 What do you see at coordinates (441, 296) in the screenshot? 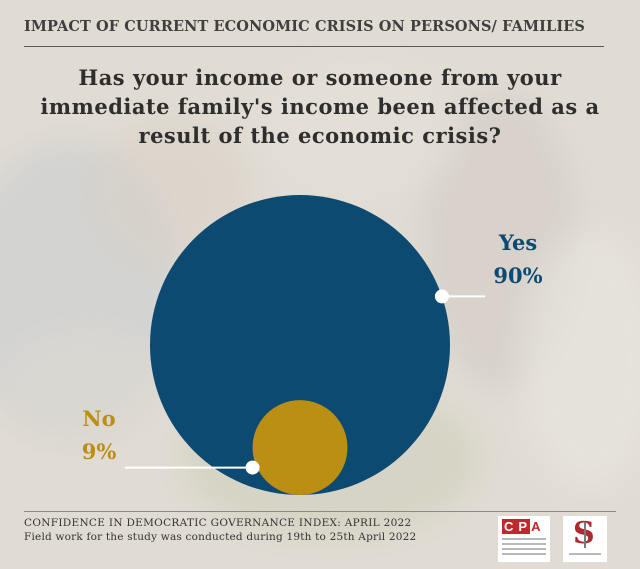
I see `leader-dot-yes` at bounding box center [441, 296].